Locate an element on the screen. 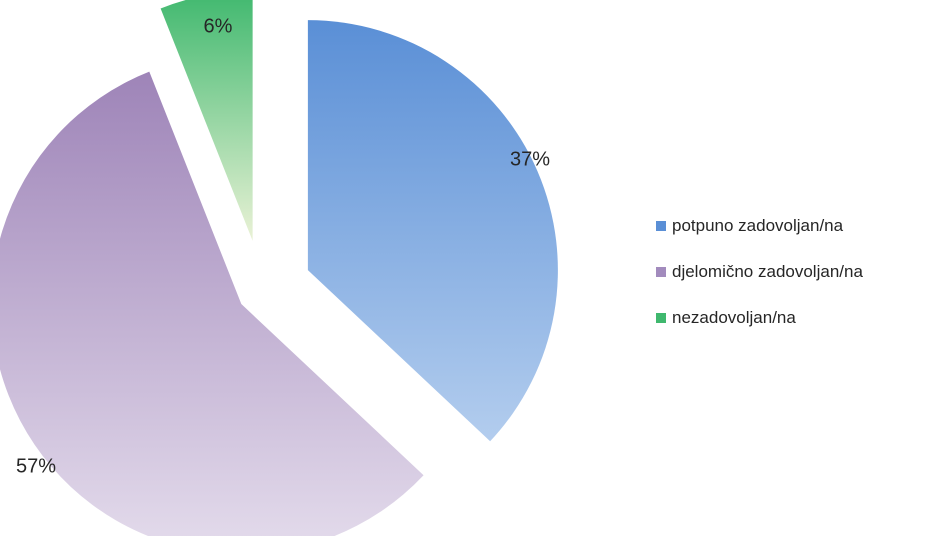 The width and height of the screenshot is (931, 536). slice-nezadovoljan is located at coordinates (206, 120).